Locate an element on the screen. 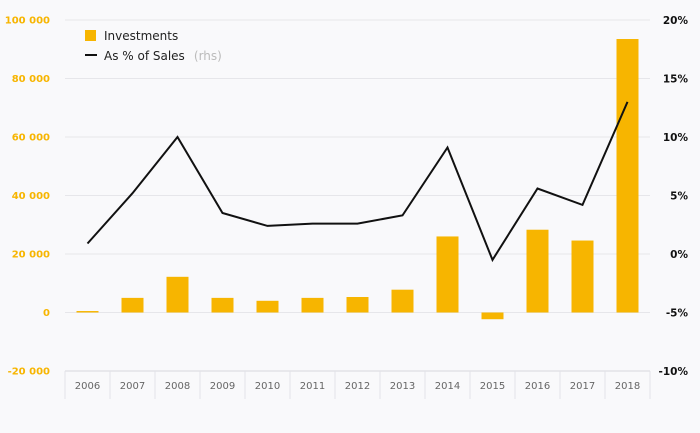 The image size is (700, 433). bar-2015 is located at coordinates (492, 316).